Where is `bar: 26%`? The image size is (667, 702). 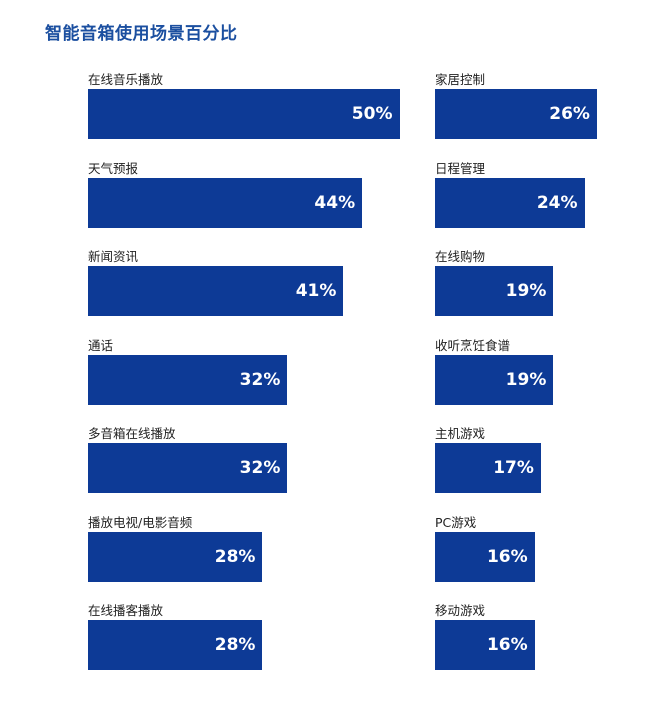 bar: 26% is located at coordinates (516, 114).